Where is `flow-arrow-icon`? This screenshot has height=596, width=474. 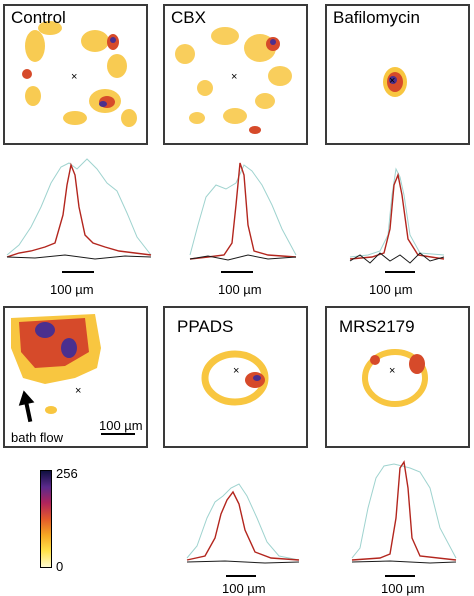 flow-arrow-icon is located at coordinates (26, 406).